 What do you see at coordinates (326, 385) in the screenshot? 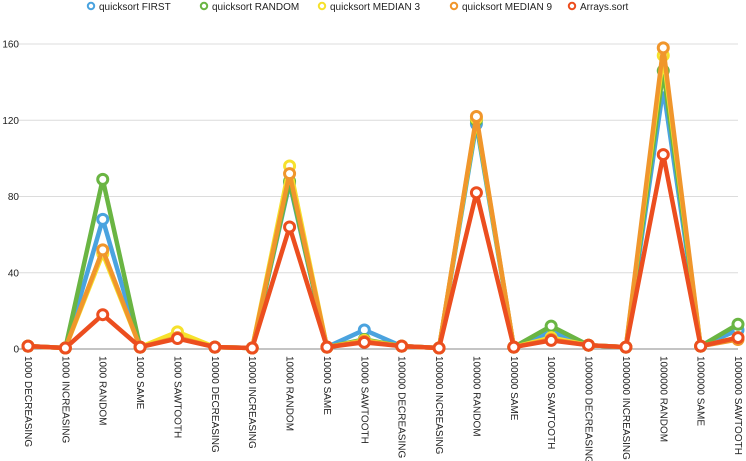
I see `x-tick-label: 10000 SAME` at bounding box center [326, 385].